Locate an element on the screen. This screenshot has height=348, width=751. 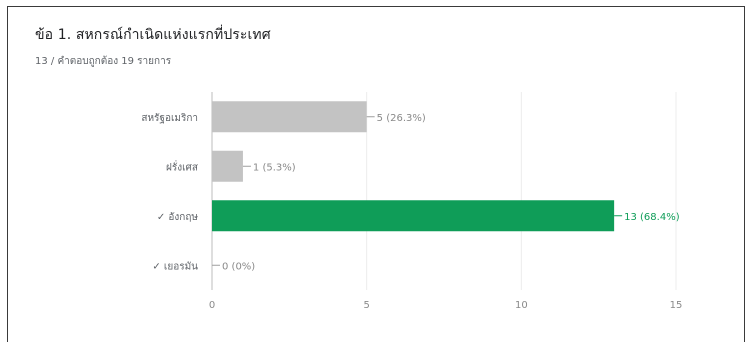
category-label: ✓ เยอรมัน is located at coordinates (175, 266).